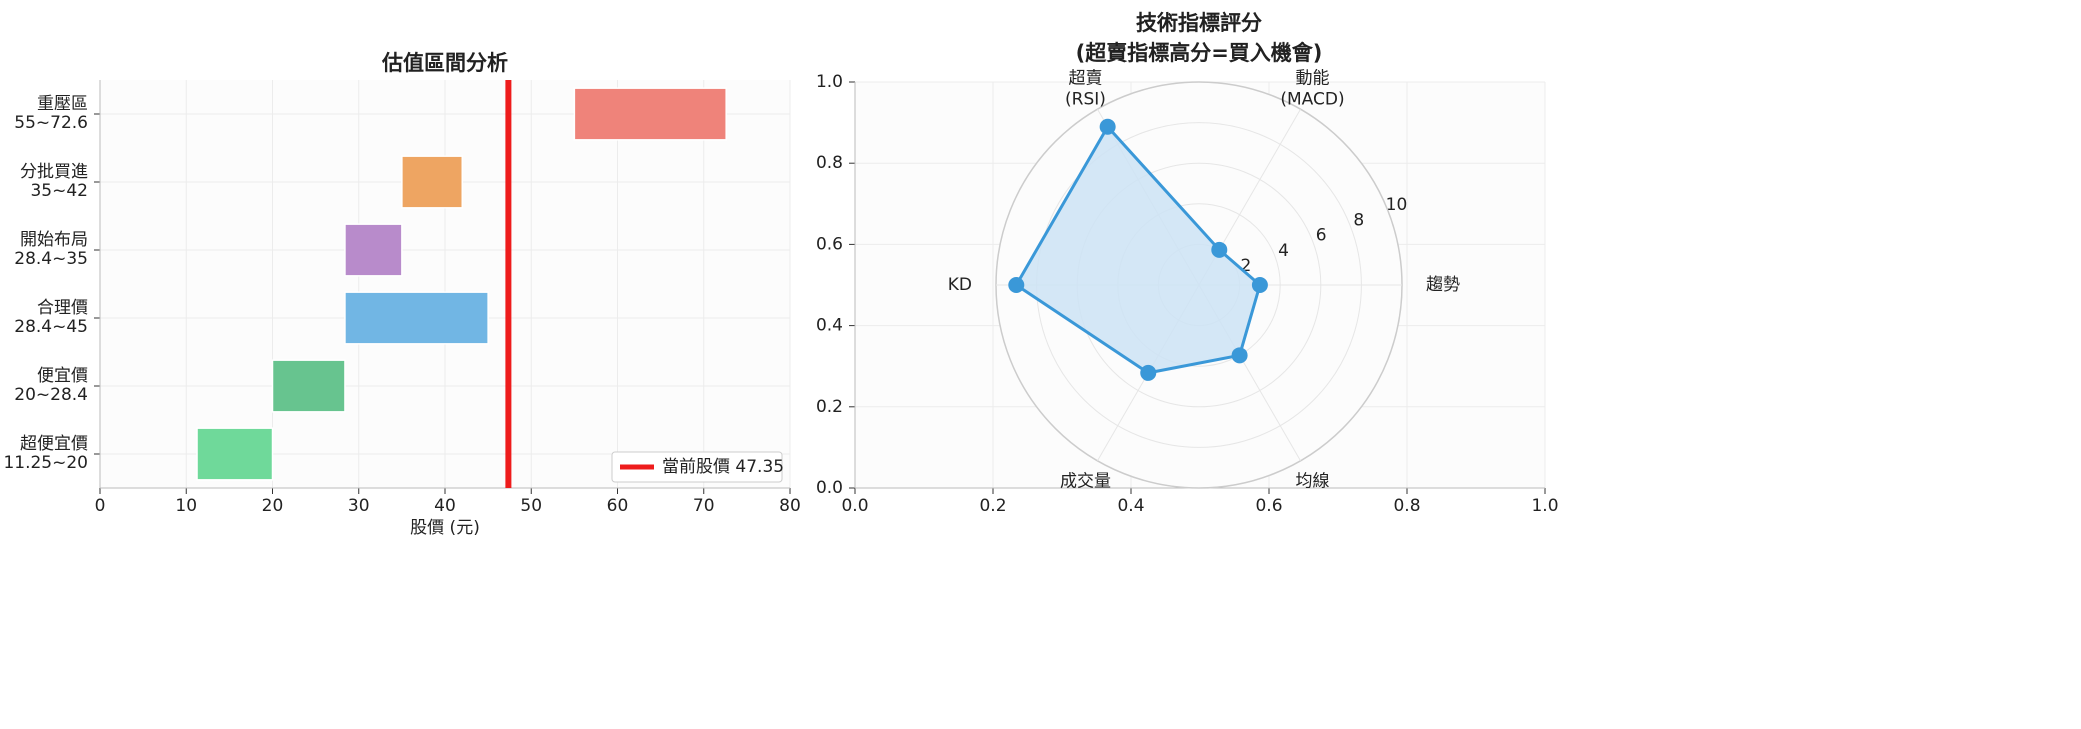 This screenshot has height=729, width=2081. Describe the element at coordinates (100, 506) in the screenshot. I see `x-tick-label: 0` at that location.